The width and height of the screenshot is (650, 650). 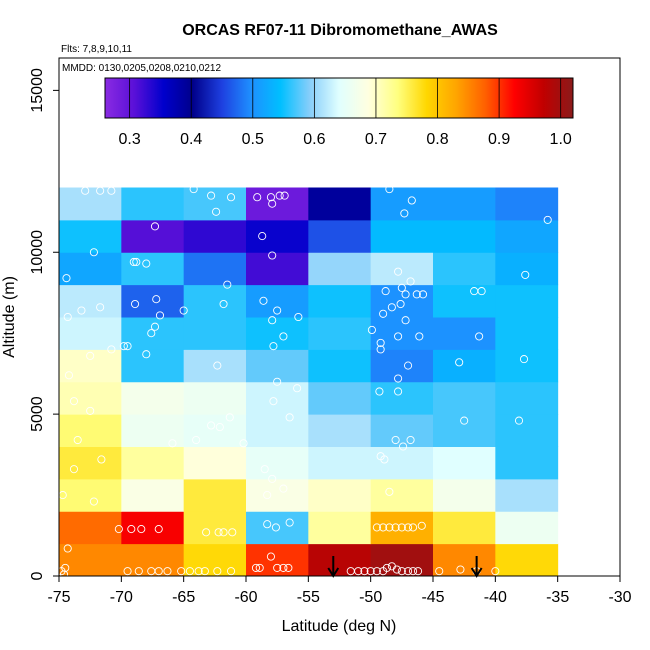 I want to click on colorbar-tick-label: 0.3, so click(x=130, y=139).